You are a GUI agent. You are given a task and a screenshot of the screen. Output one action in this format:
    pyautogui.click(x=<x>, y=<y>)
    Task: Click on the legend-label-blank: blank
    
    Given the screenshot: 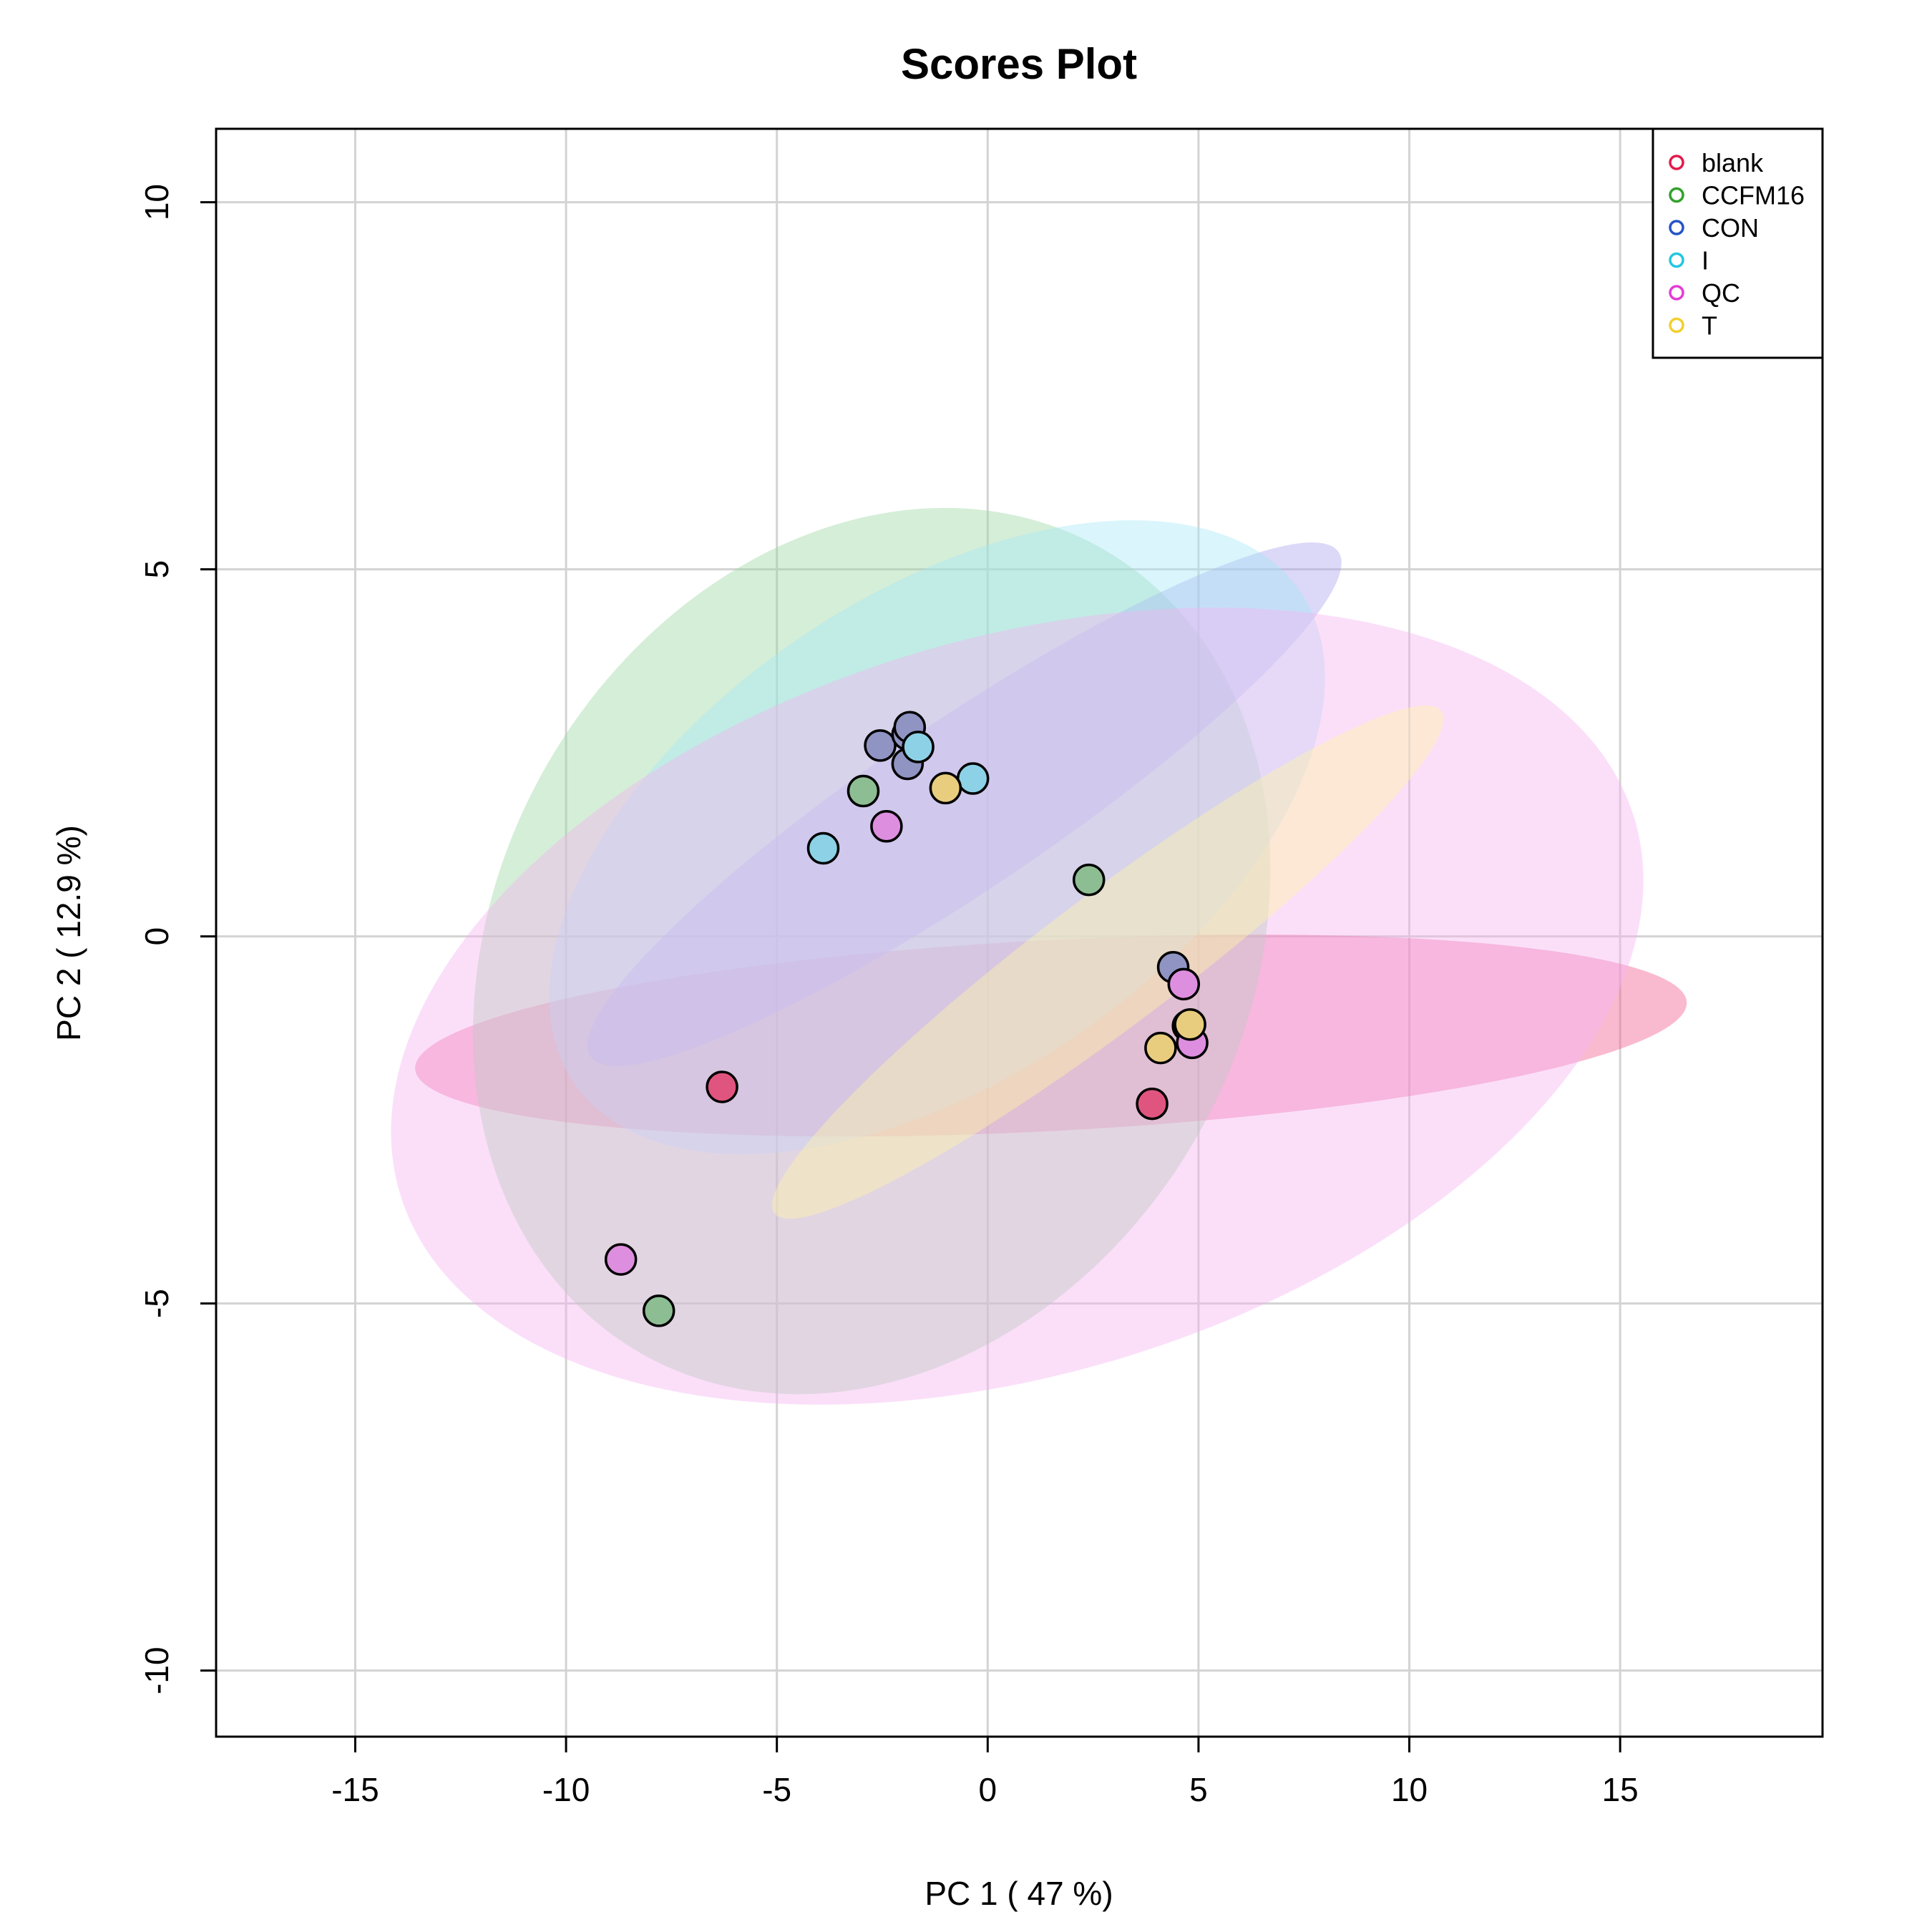 What is the action you would take?
    pyautogui.click(x=1733, y=162)
    